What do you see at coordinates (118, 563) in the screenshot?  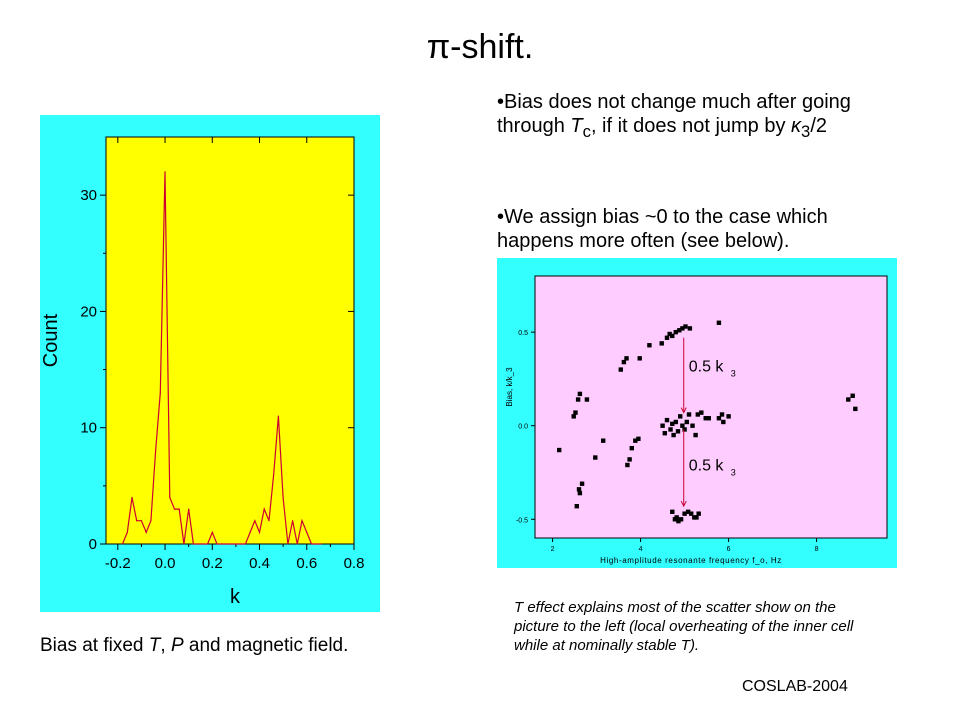 I see `x-tick-label: -0.2` at bounding box center [118, 563].